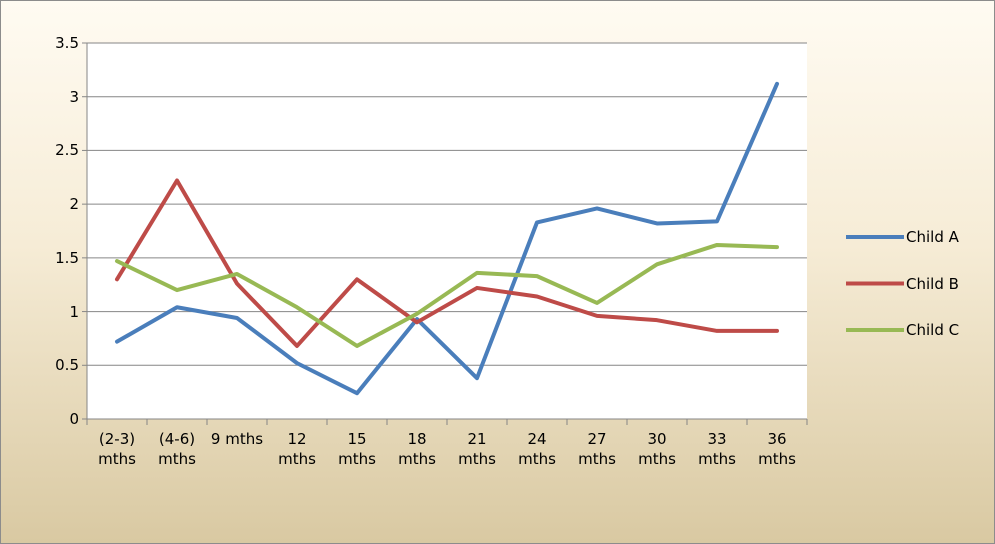 The image size is (995, 544). I want to click on legend-label: Child A, so click(932, 237).